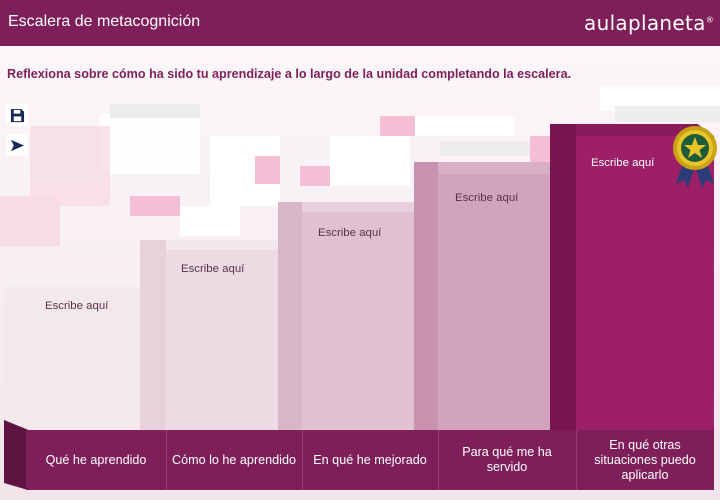  Describe the element at coordinates (16, 455) in the screenshot. I see `base-side` at that location.